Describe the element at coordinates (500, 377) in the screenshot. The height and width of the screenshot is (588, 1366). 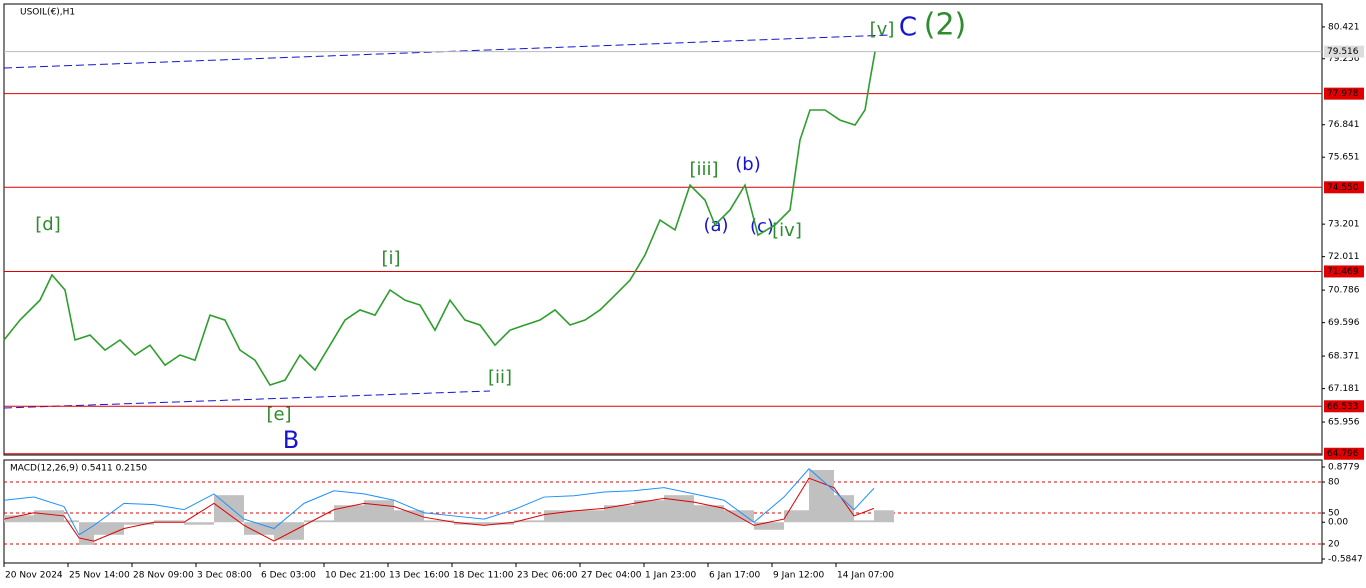
I see `wave-label: [ii]` at that location.